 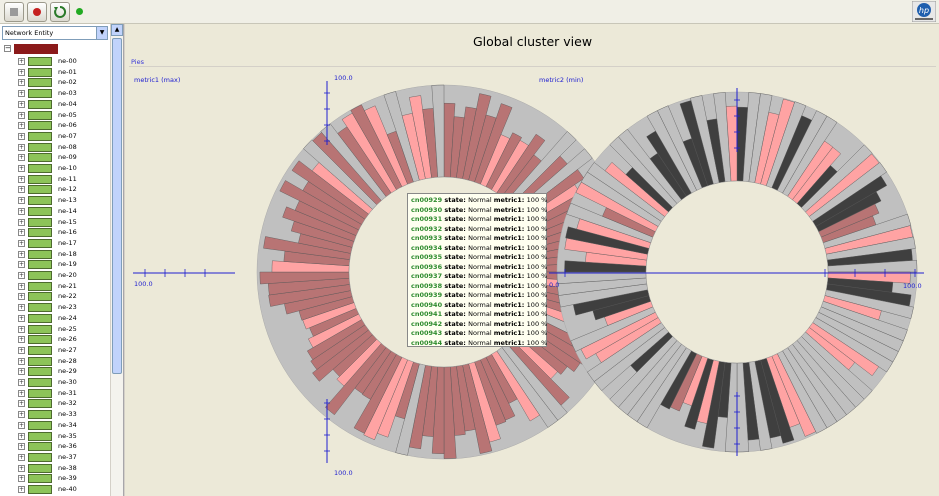 I want to click on tooltip-row: cn00941 state: Normal metric1: 100 %, so click(x=479, y=315).